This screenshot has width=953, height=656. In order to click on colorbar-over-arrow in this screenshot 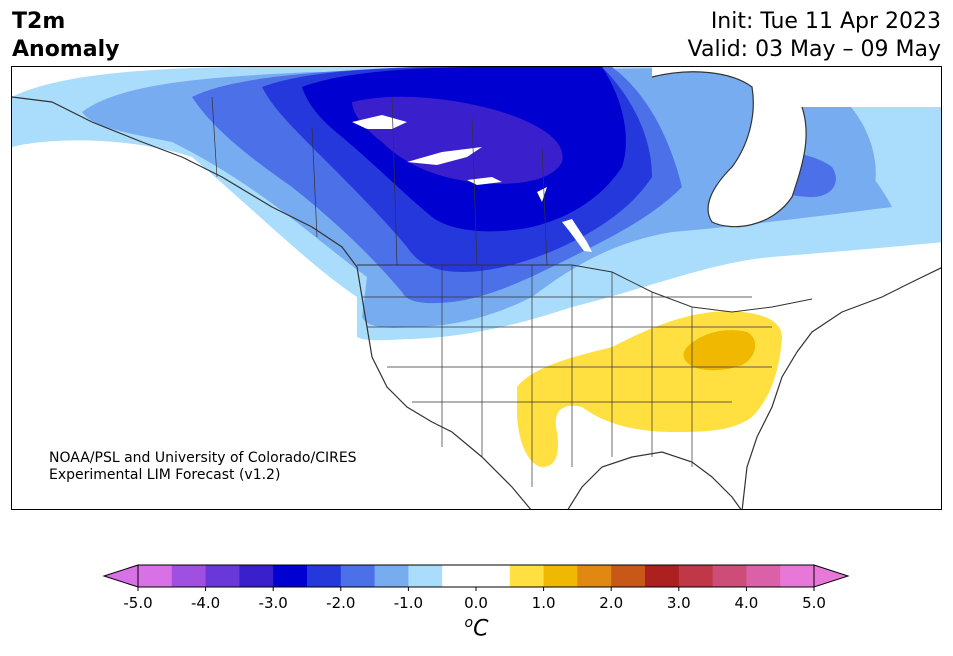, I will do `click(831, 576)`.